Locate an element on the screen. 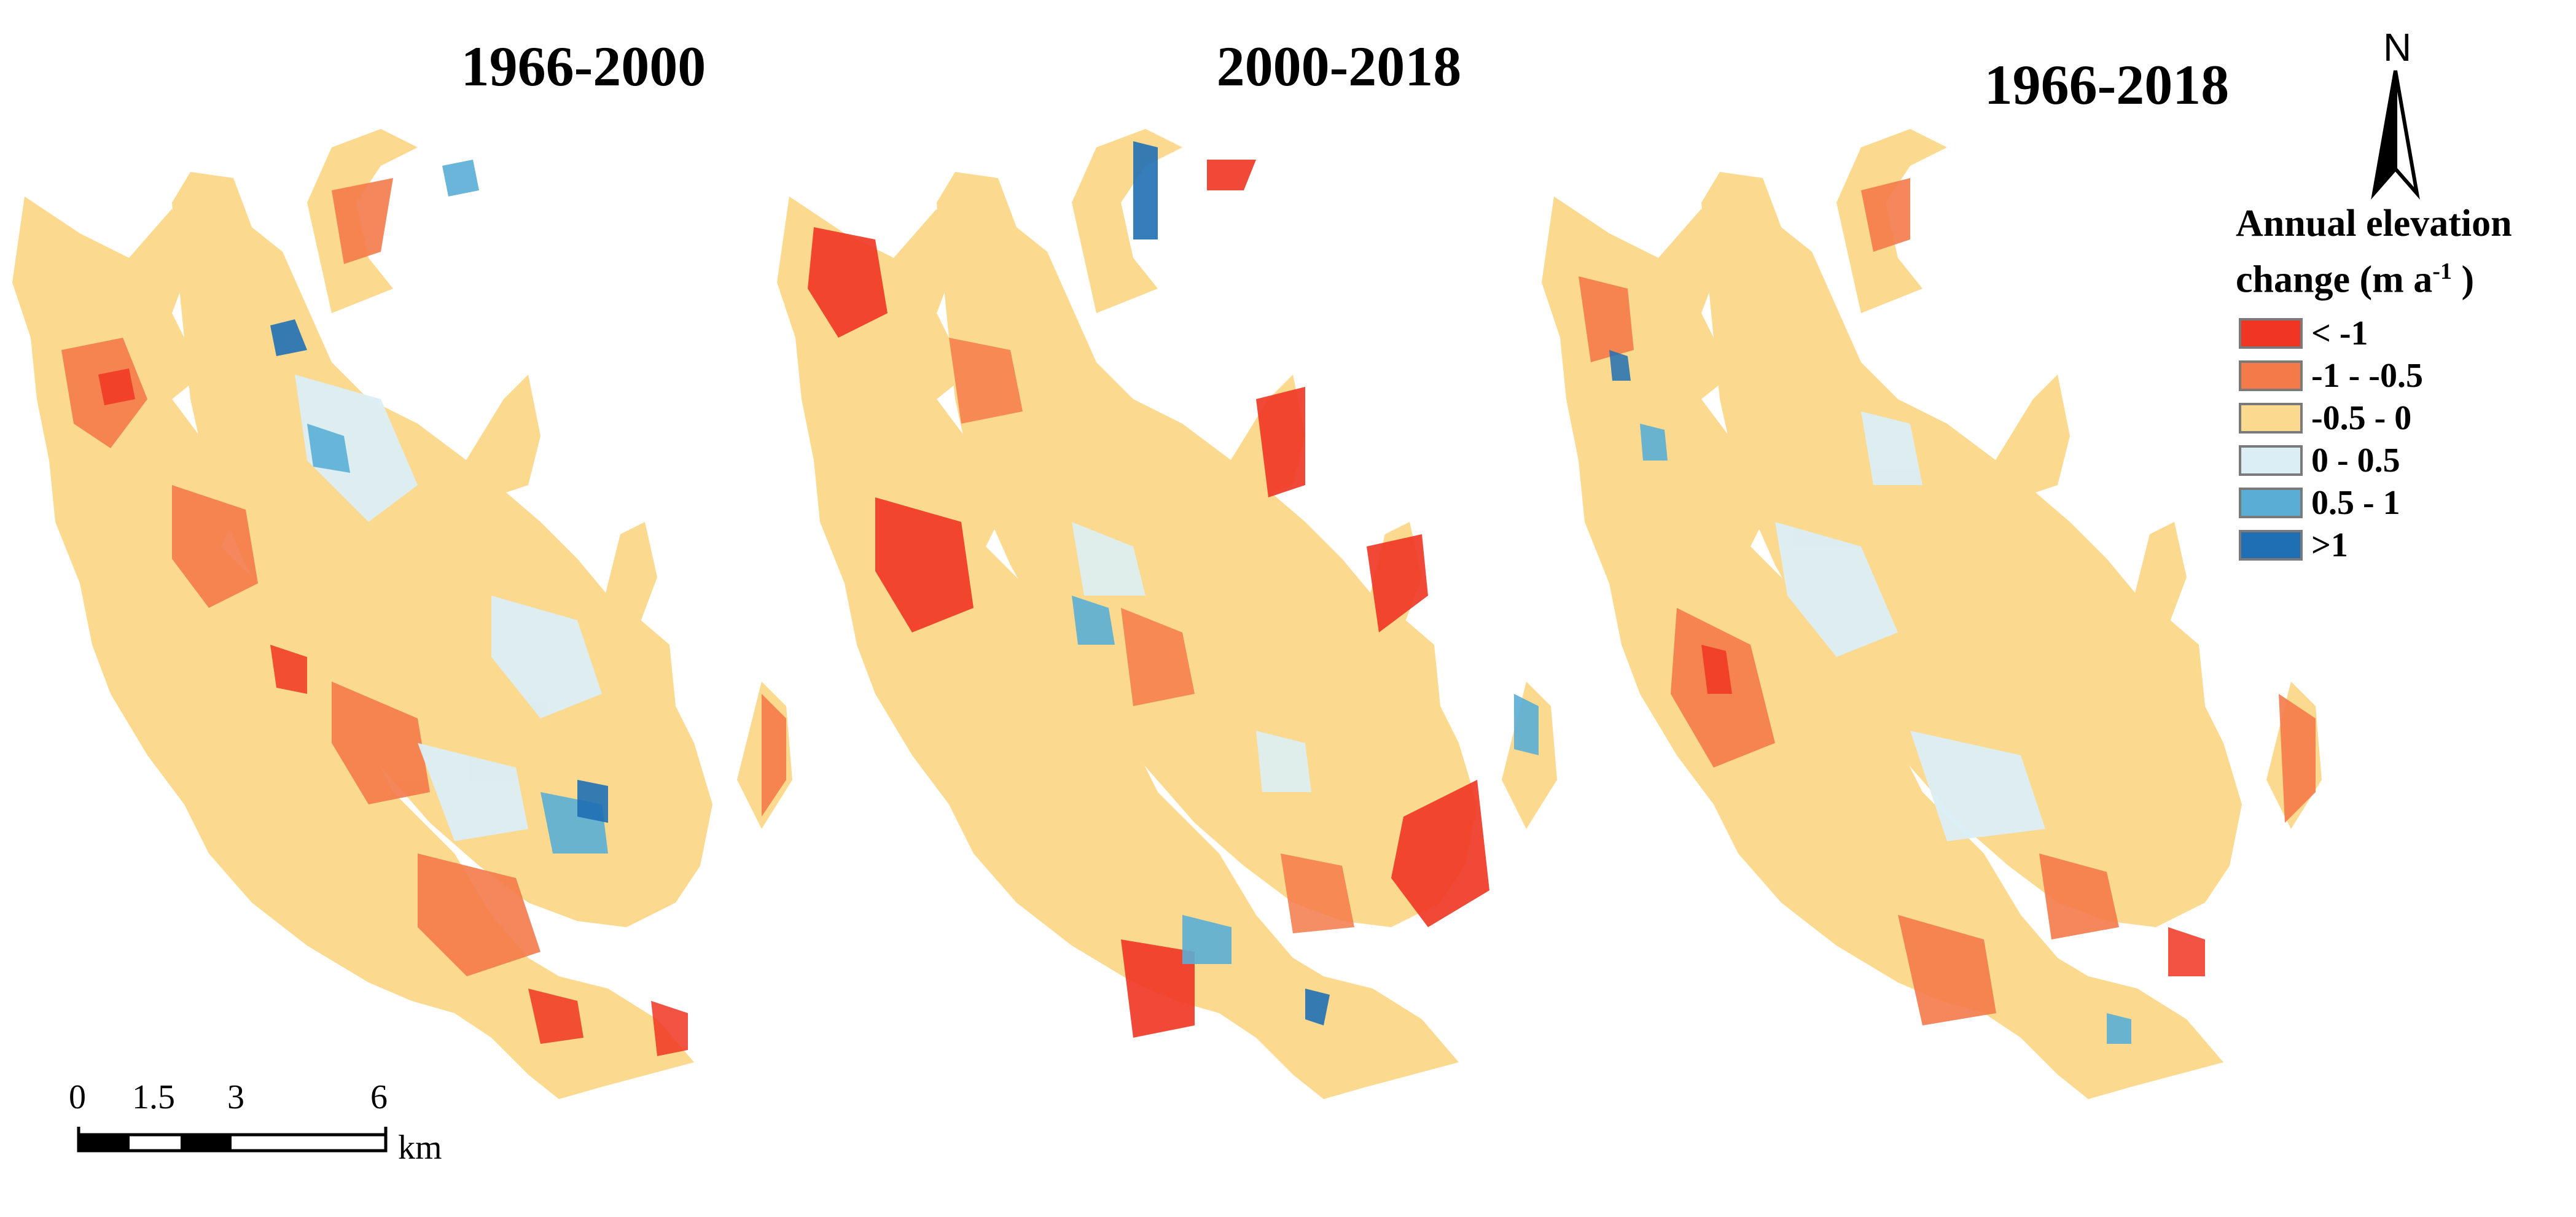  scale-tick-label: 1.5 is located at coordinates (153, 1097).